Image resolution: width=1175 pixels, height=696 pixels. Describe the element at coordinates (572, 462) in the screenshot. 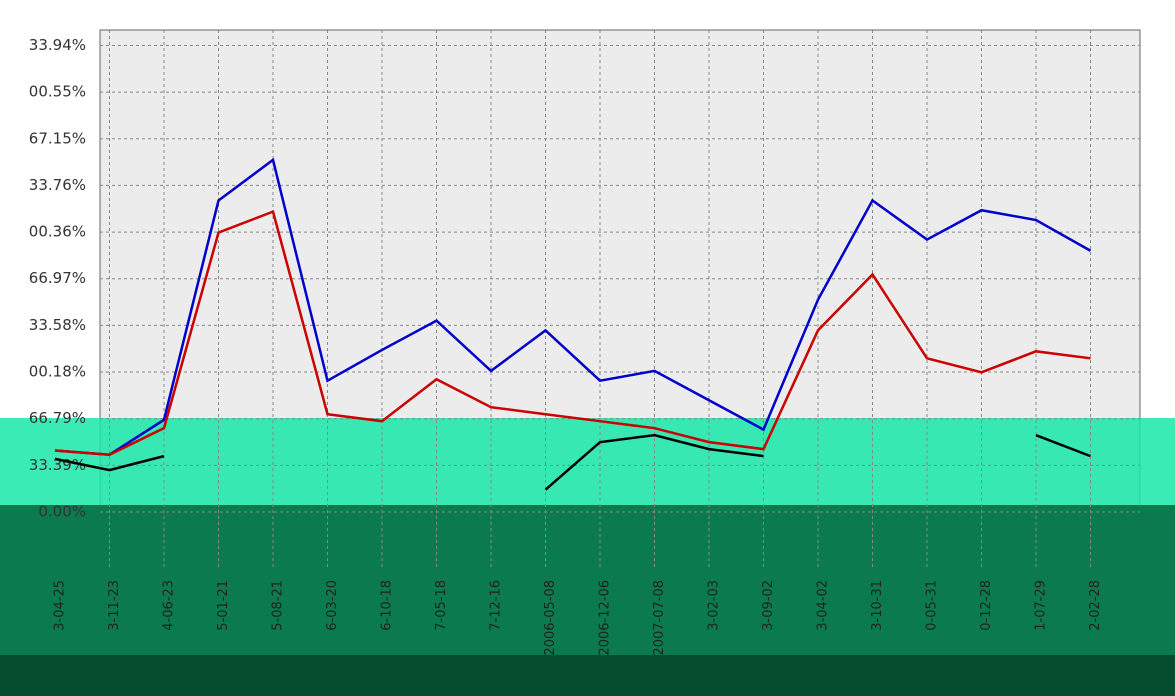

I see `series-line` at that location.